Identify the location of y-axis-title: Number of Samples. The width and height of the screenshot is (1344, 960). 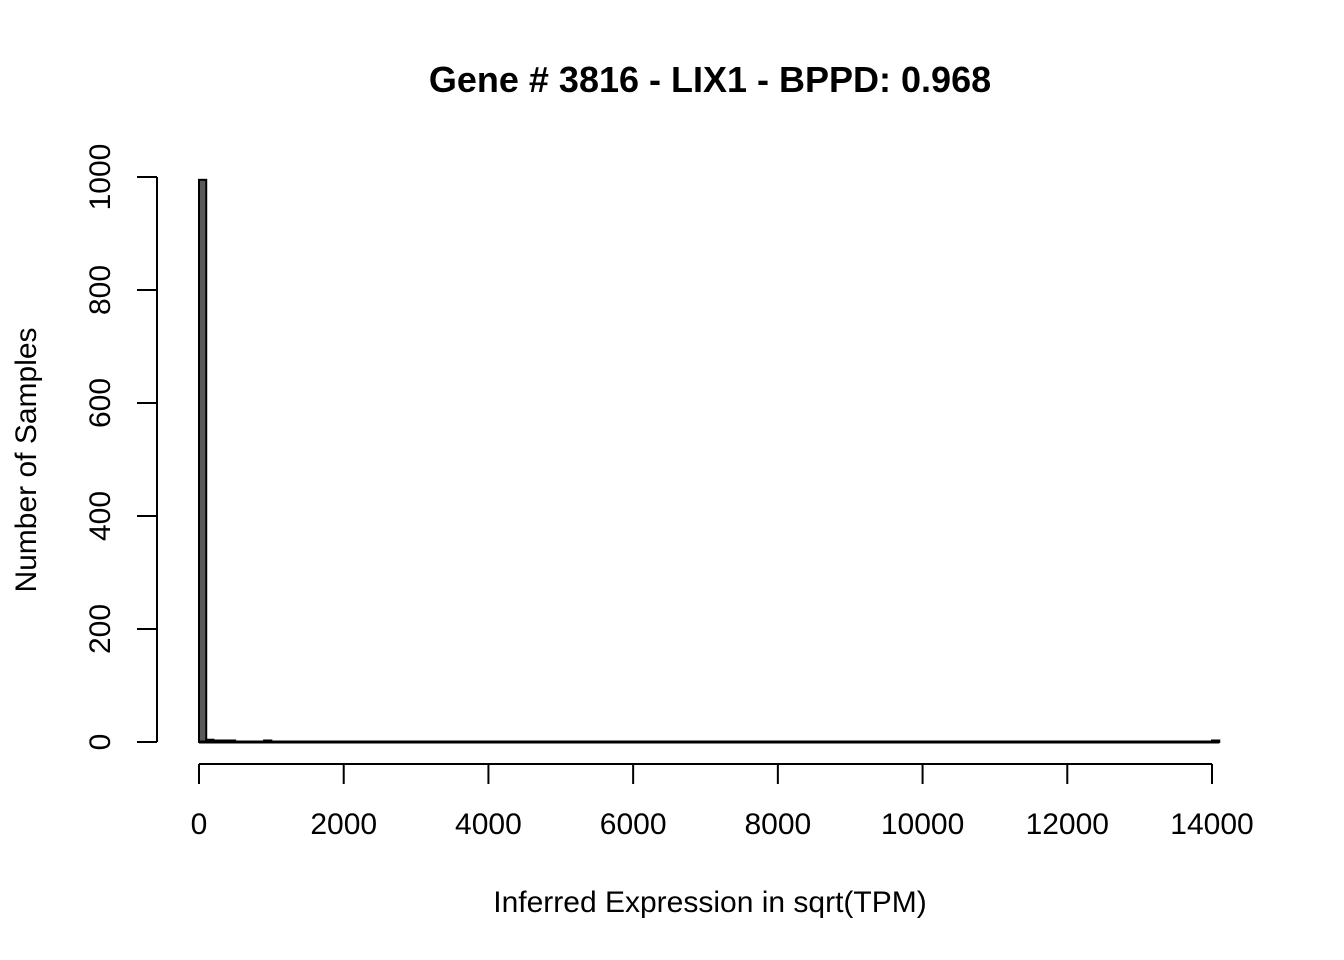
(26, 459).